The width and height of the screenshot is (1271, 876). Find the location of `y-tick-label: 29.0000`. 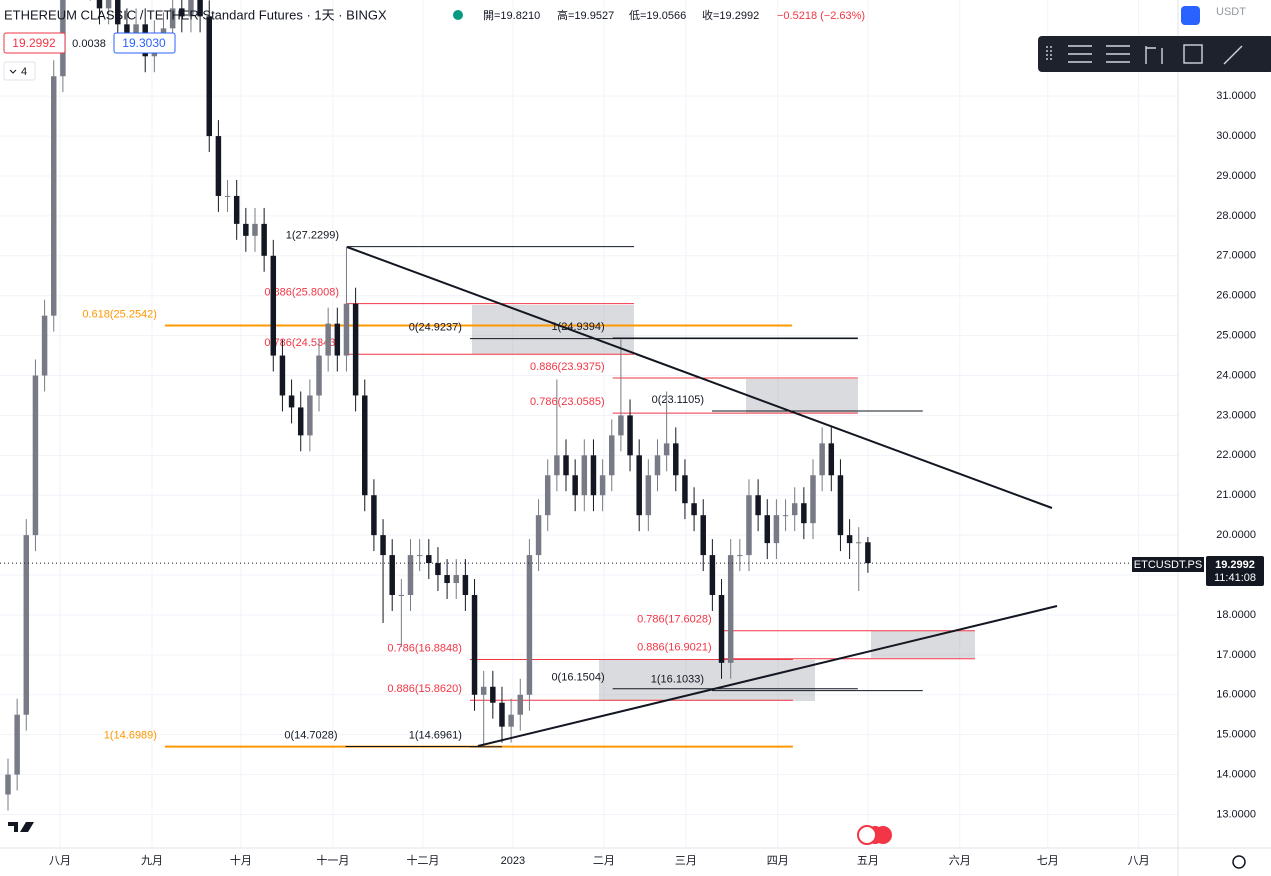

y-tick-label: 29.0000 is located at coordinates (1236, 176).